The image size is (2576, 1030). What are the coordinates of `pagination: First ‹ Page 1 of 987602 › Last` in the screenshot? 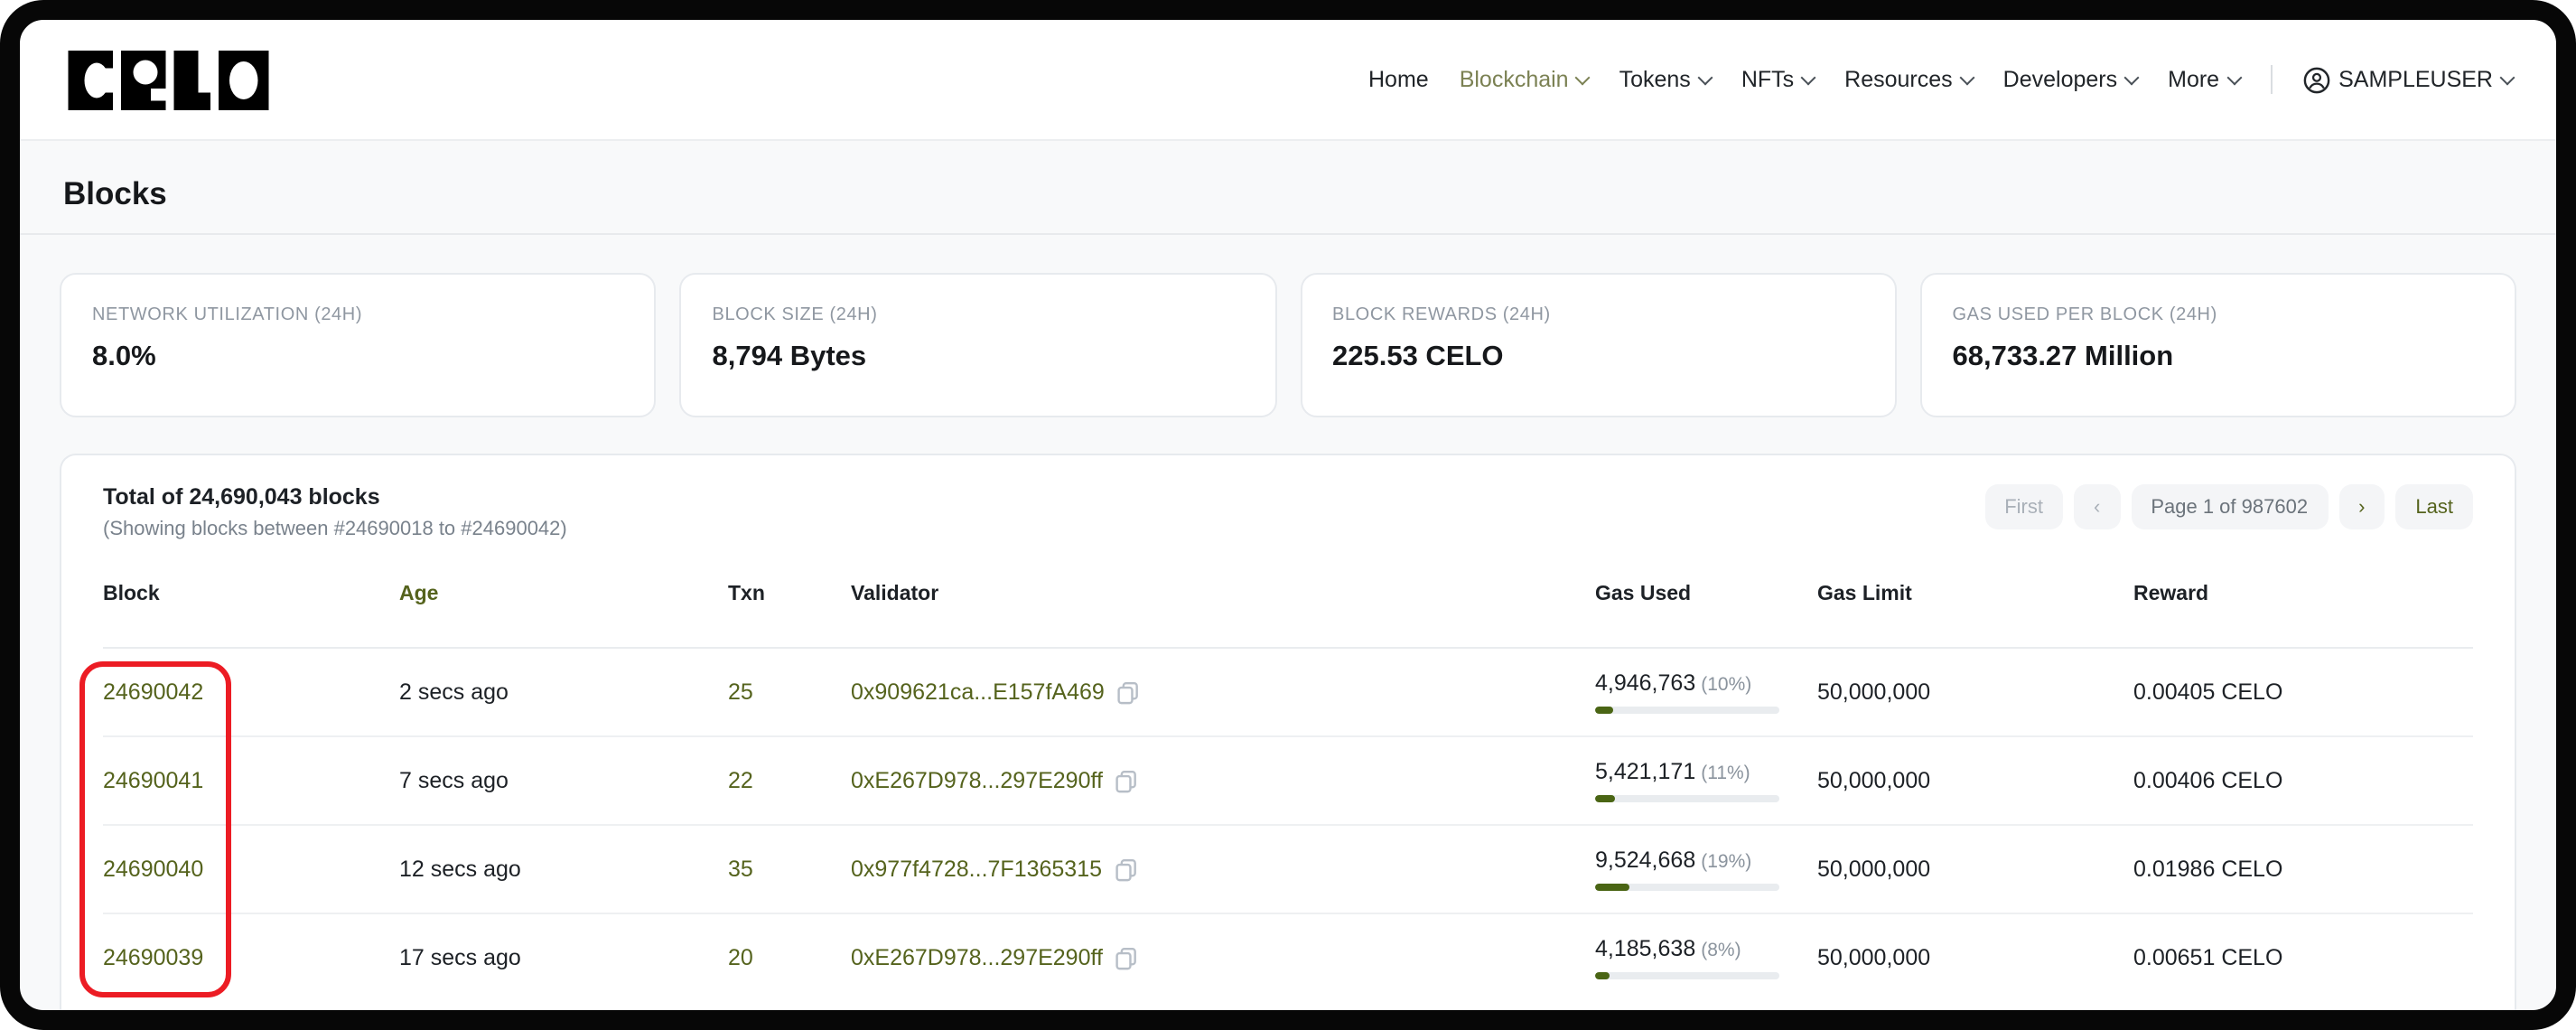 It's located at (2228, 506).